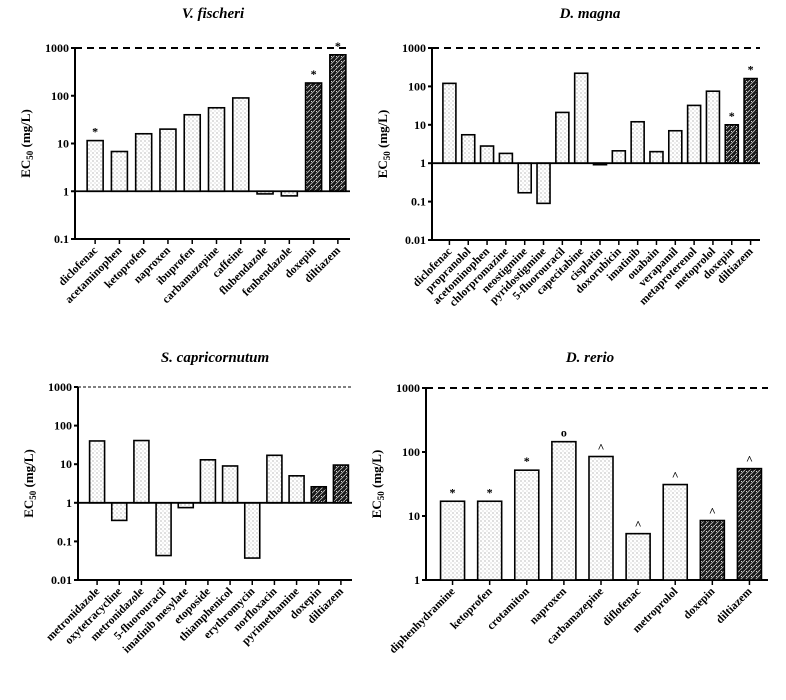 The image size is (786, 700). What do you see at coordinates (699, 603) in the screenshot?
I see `x-tick-label: doxepin` at bounding box center [699, 603].